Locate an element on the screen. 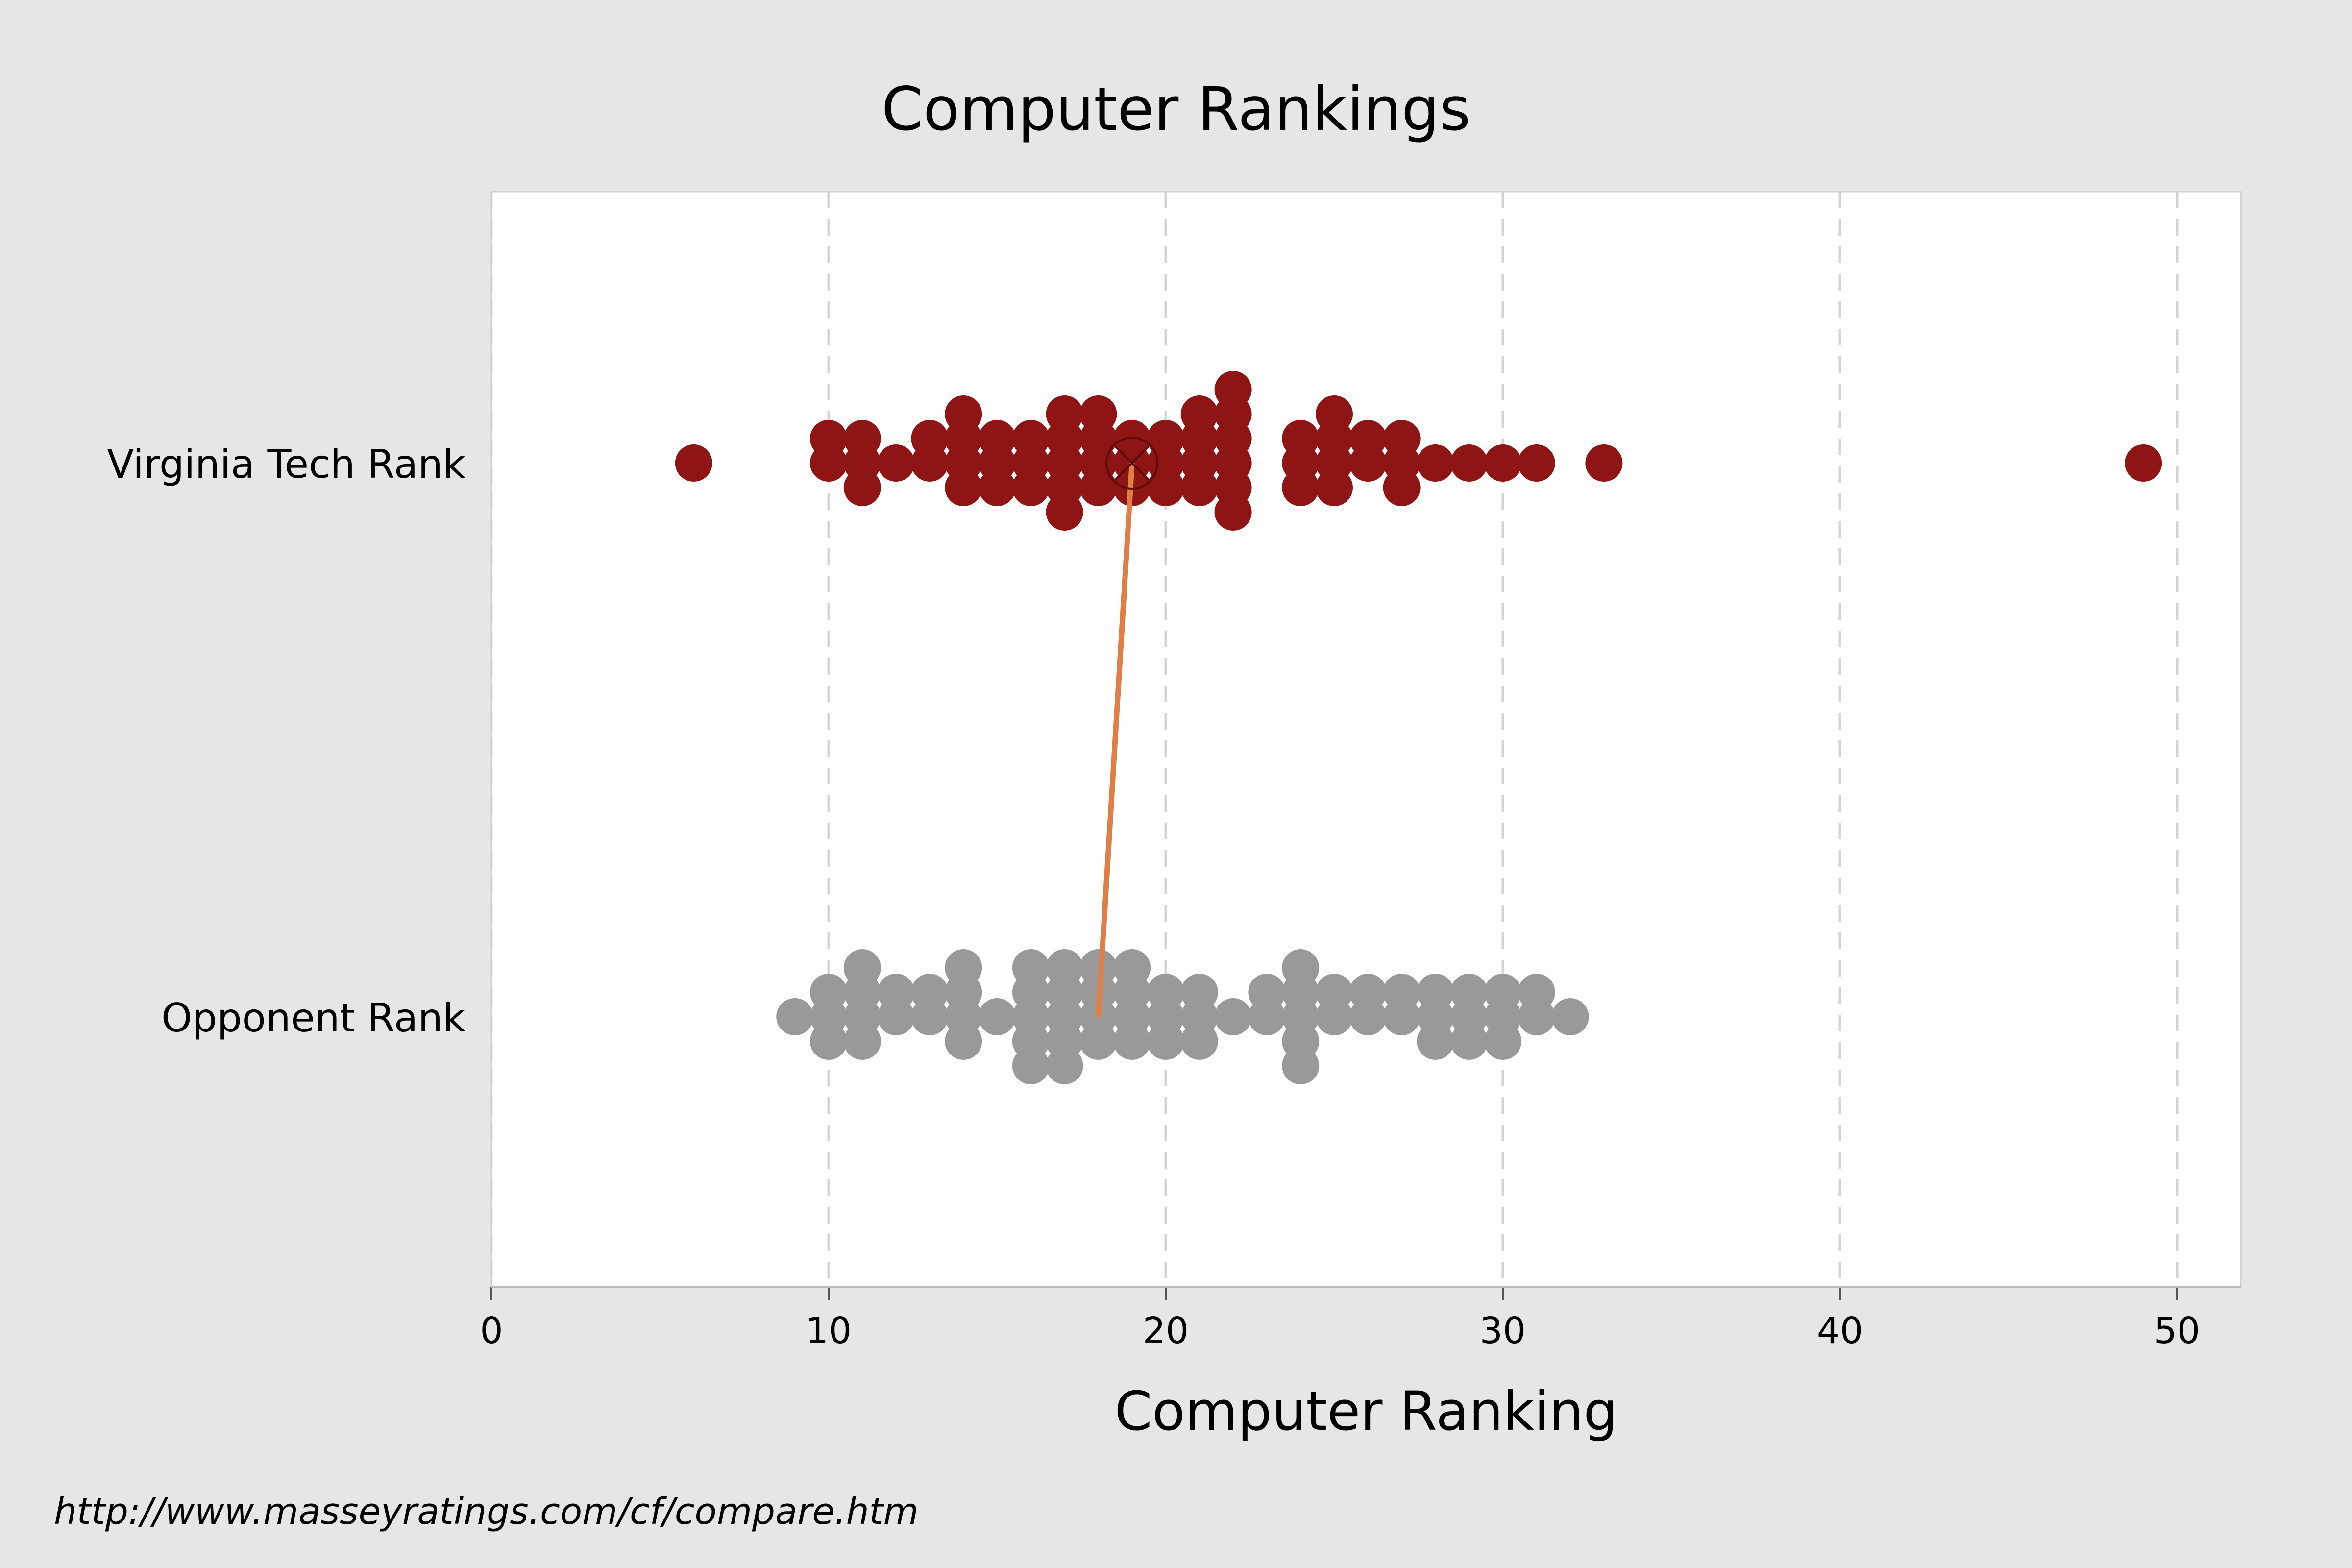 The image size is (2352, 1568). tick-label-30: 30 is located at coordinates (1503, 1331).